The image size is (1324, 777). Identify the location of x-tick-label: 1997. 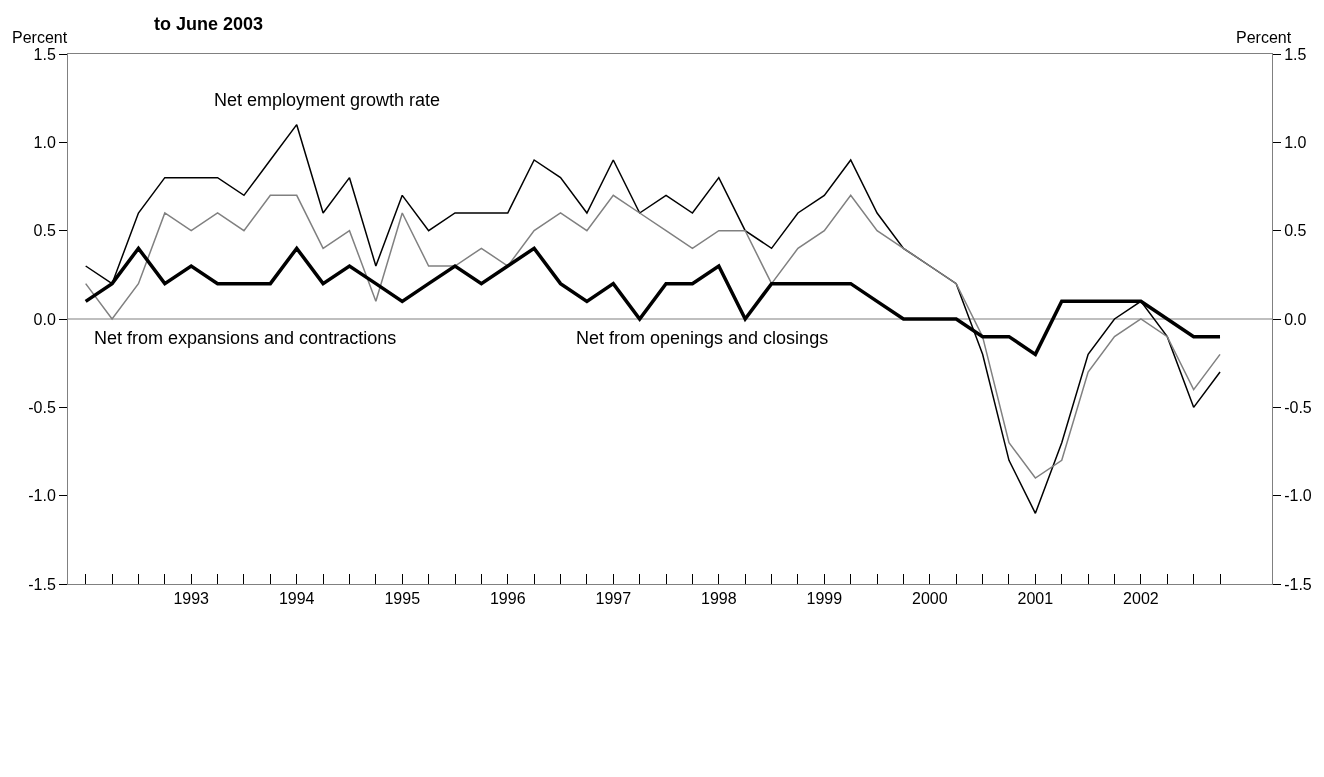
(613, 599).